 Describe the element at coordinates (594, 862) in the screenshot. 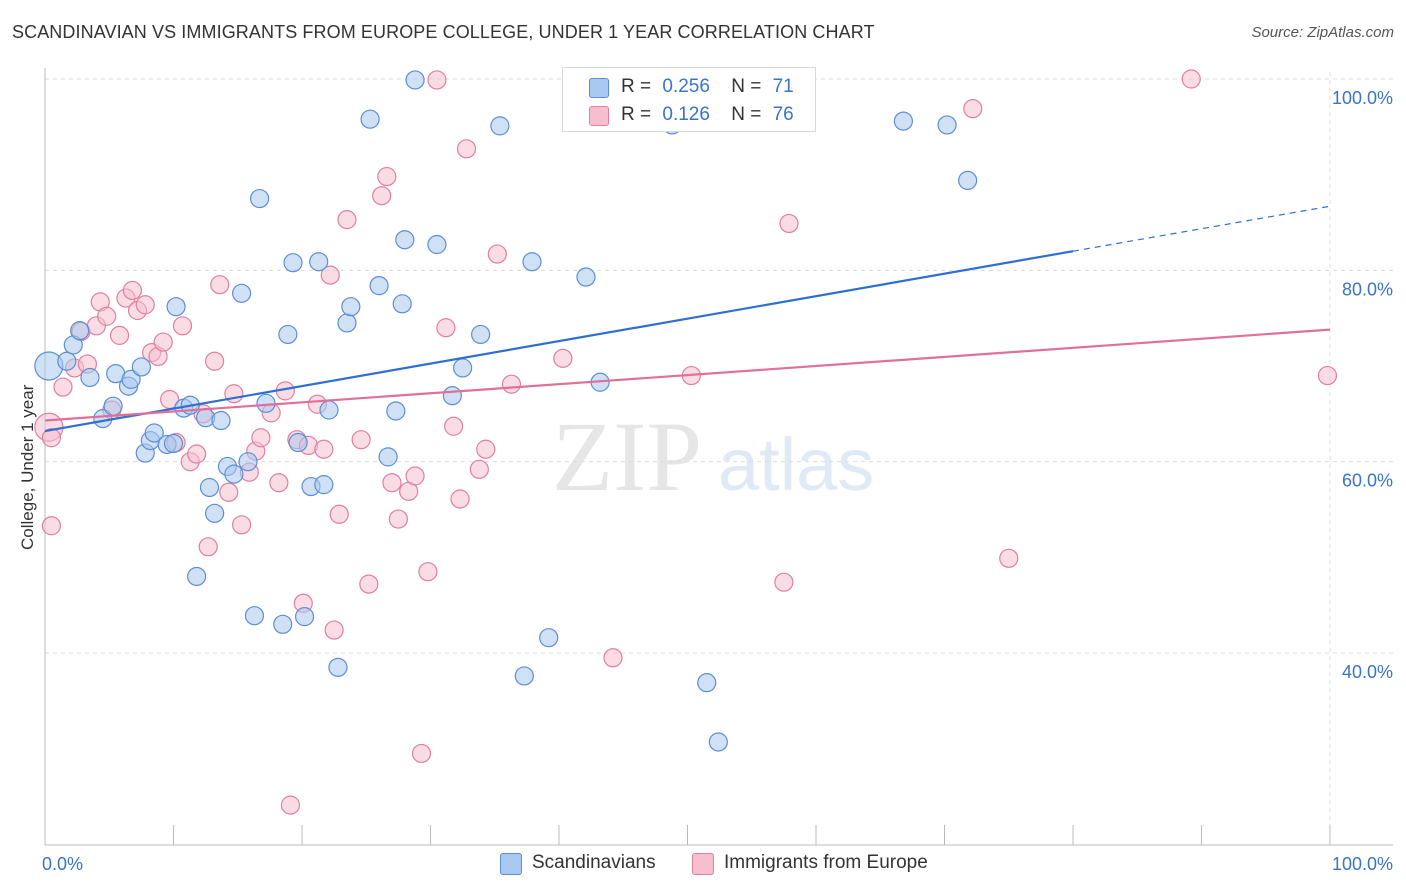

I see `series-legend-label: Scandinavians` at that location.